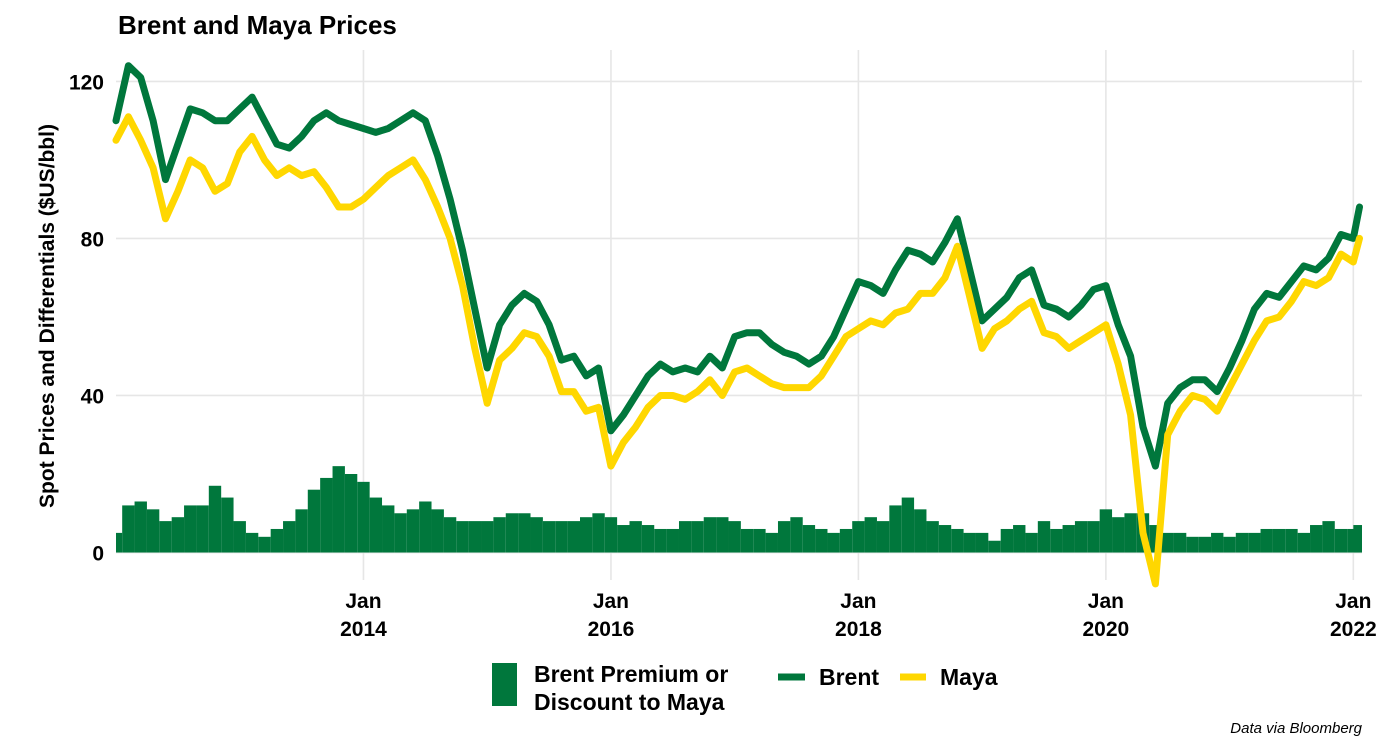 The image size is (1400, 750). Describe the element at coordinates (631, 688) in the screenshot. I see `legend-label-premium: Brent Premium or Discount to Maya` at that location.